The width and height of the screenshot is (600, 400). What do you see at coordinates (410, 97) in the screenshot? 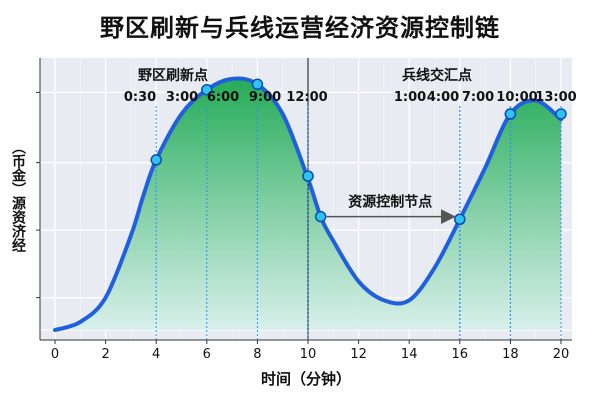
I see `lane-time-label: 1:00` at bounding box center [410, 97].